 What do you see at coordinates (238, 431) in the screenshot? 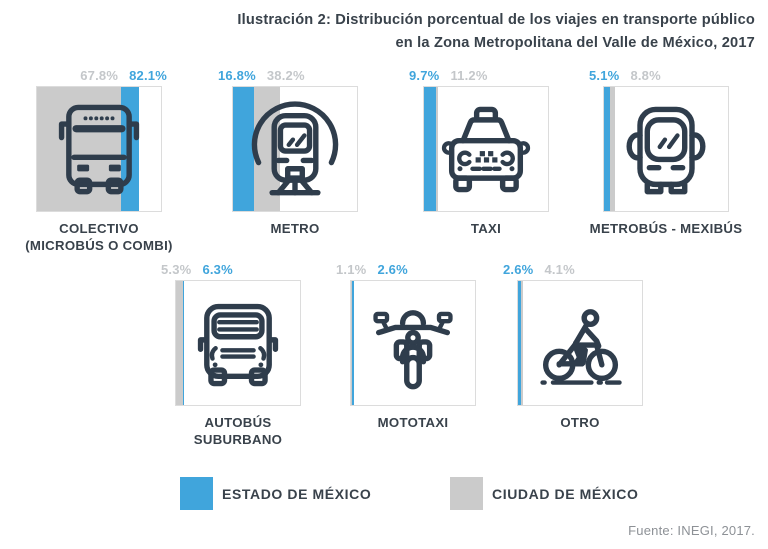
I see `tile-caption: AUTOBÚS SUBURBANO` at bounding box center [238, 431].